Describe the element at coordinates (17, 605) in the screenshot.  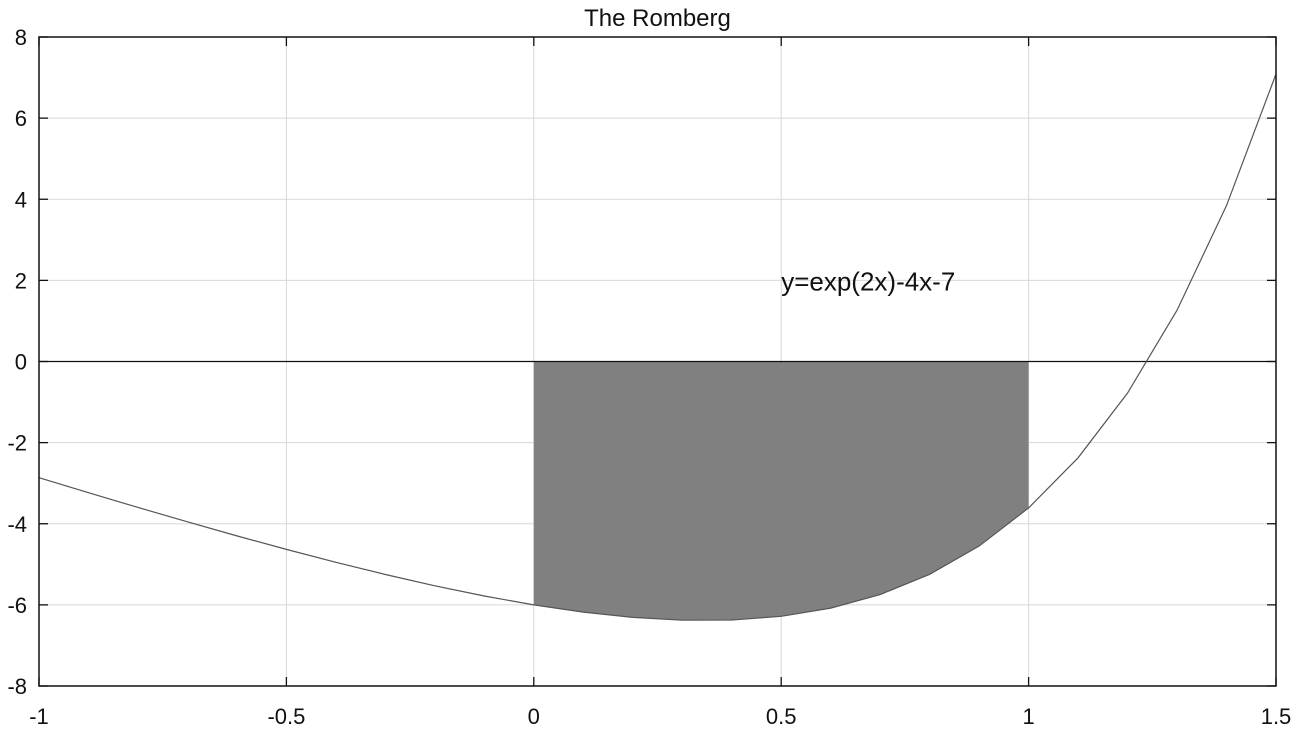
I see `y-tick-label: -6` at that location.